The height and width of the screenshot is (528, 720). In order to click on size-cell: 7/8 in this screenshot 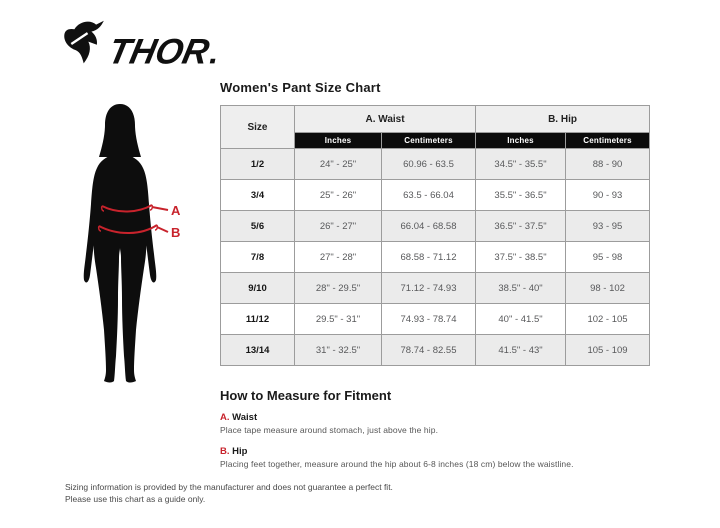, I will do `click(257, 257)`.